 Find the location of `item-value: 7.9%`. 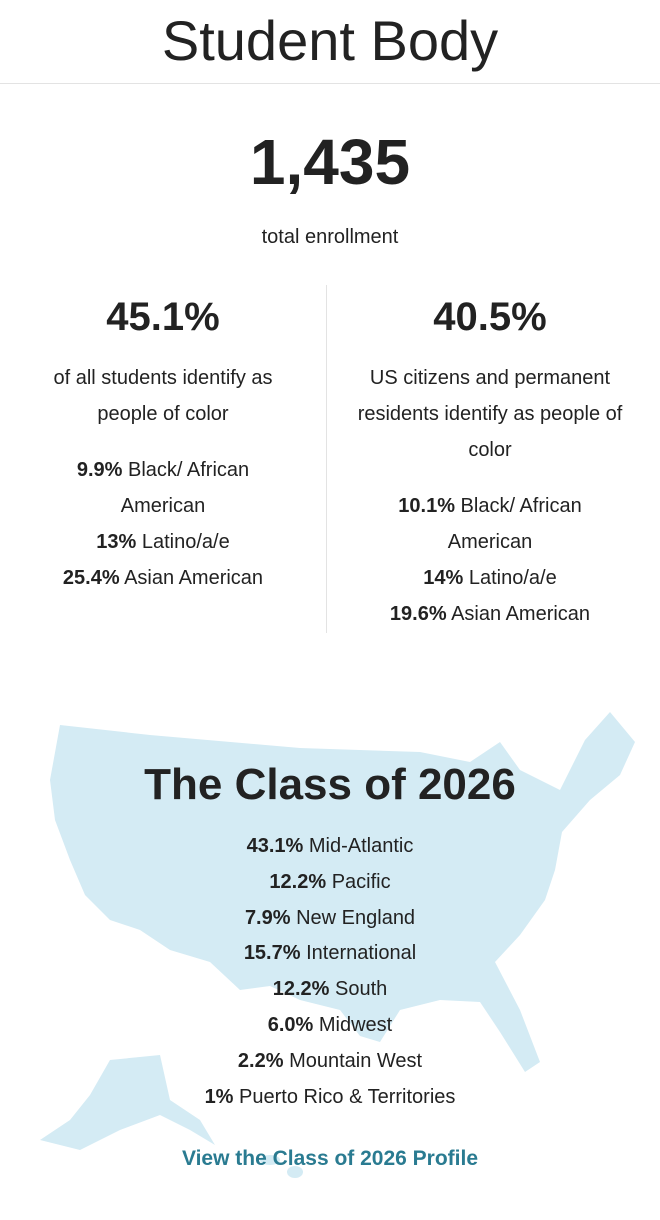

item-value: 7.9% is located at coordinates (267, 917).